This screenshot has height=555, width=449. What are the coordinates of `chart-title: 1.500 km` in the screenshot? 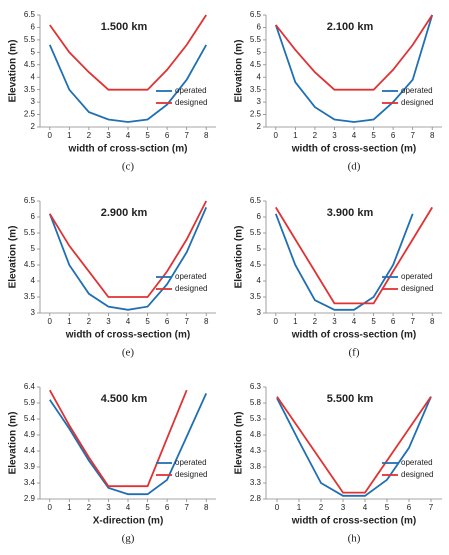 It's located at (124, 27).